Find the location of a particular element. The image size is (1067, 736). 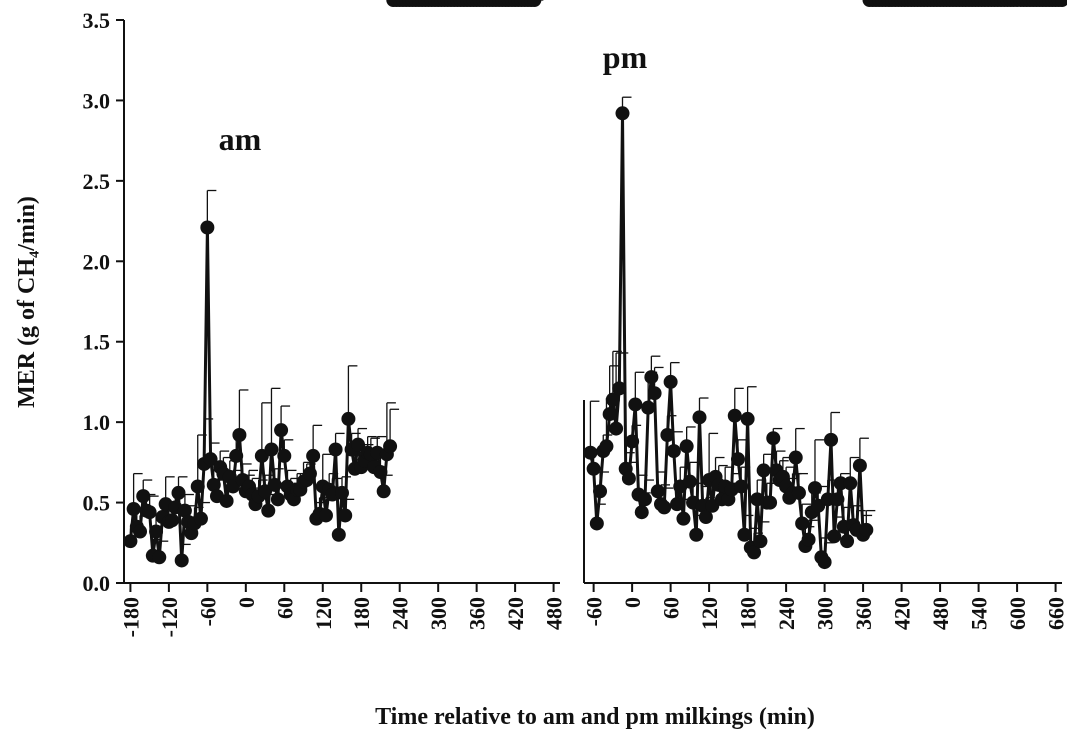

y-tick-label: 2.5 is located at coordinates (97, 181).